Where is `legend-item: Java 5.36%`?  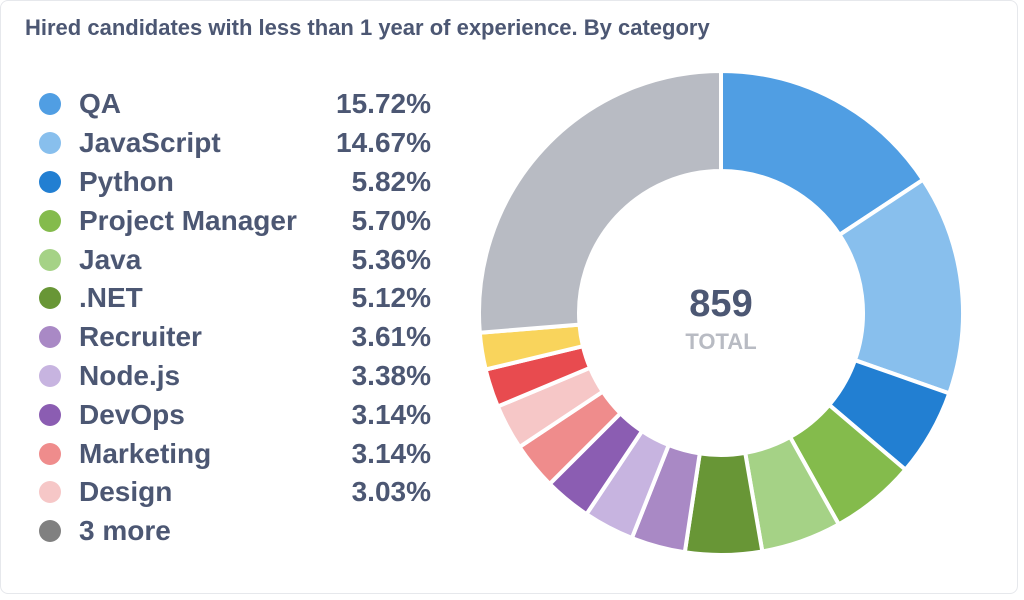
legend-item: Java 5.36% is located at coordinates (237, 259).